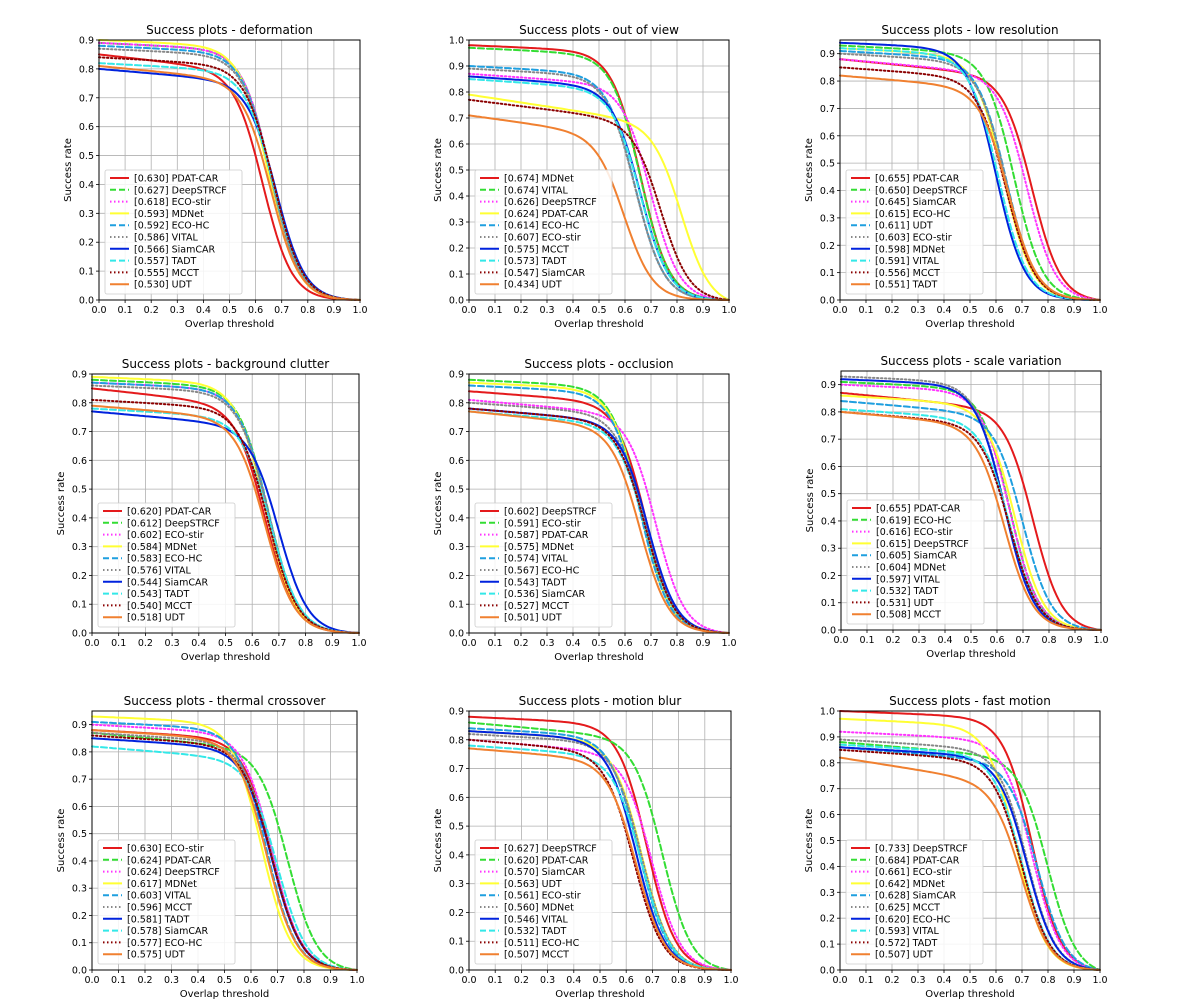 Image resolution: width=1191 pixels, height=1008 pixels. Describe the element at coordinates (98, 310) in the screenshot. I see `x-tick-label: 0.0` at that location.